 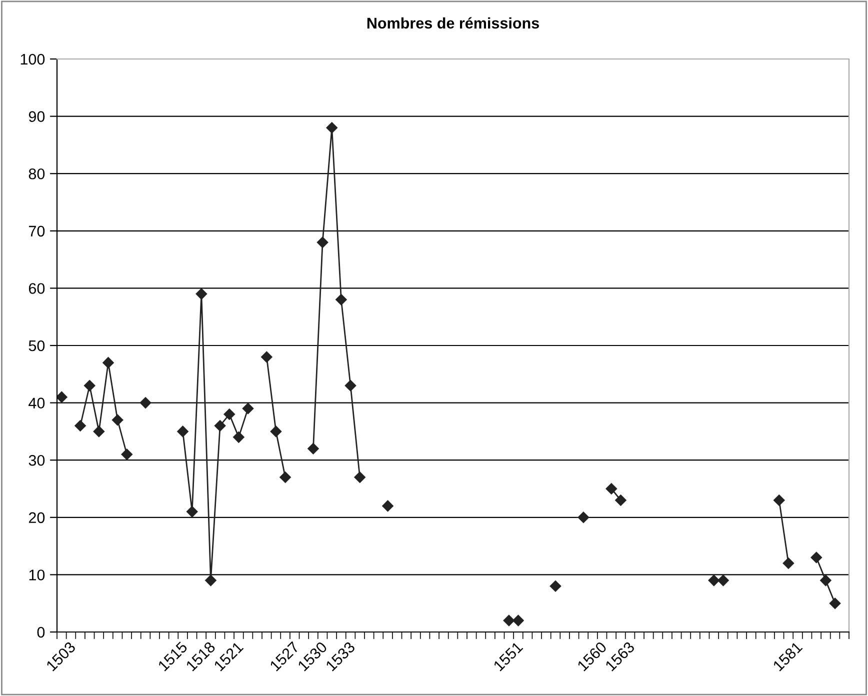 What do you see at coordinates (36, 403) in the screenshot?
I see `y-tick-label: 40` at bounding box center [36, 403].